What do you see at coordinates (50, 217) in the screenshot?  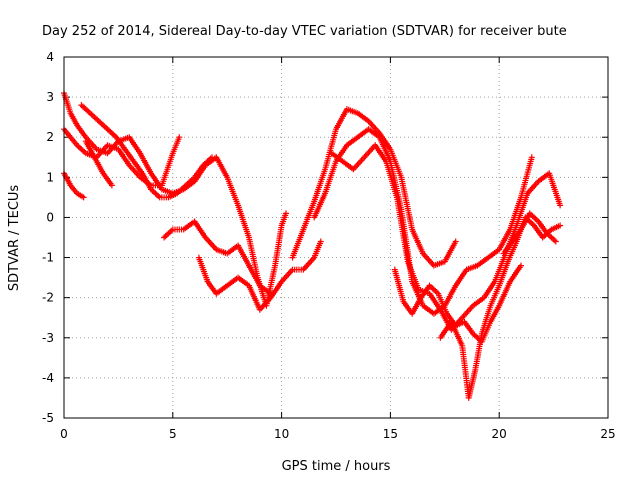 I see `y-tick-label: 0` at bounding box center [50, 217].